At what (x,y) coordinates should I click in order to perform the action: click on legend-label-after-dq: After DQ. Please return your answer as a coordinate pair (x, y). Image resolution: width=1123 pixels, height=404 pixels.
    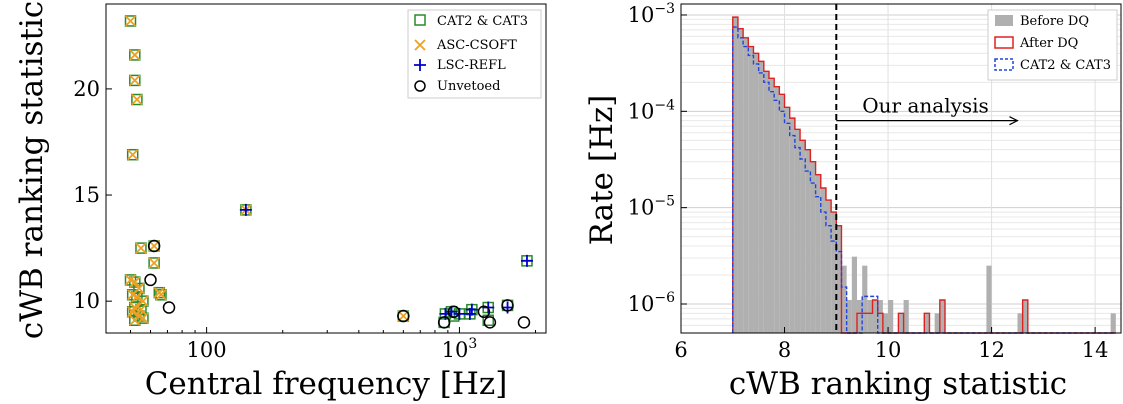
    Looking at the image, I should click on (1048, 43).